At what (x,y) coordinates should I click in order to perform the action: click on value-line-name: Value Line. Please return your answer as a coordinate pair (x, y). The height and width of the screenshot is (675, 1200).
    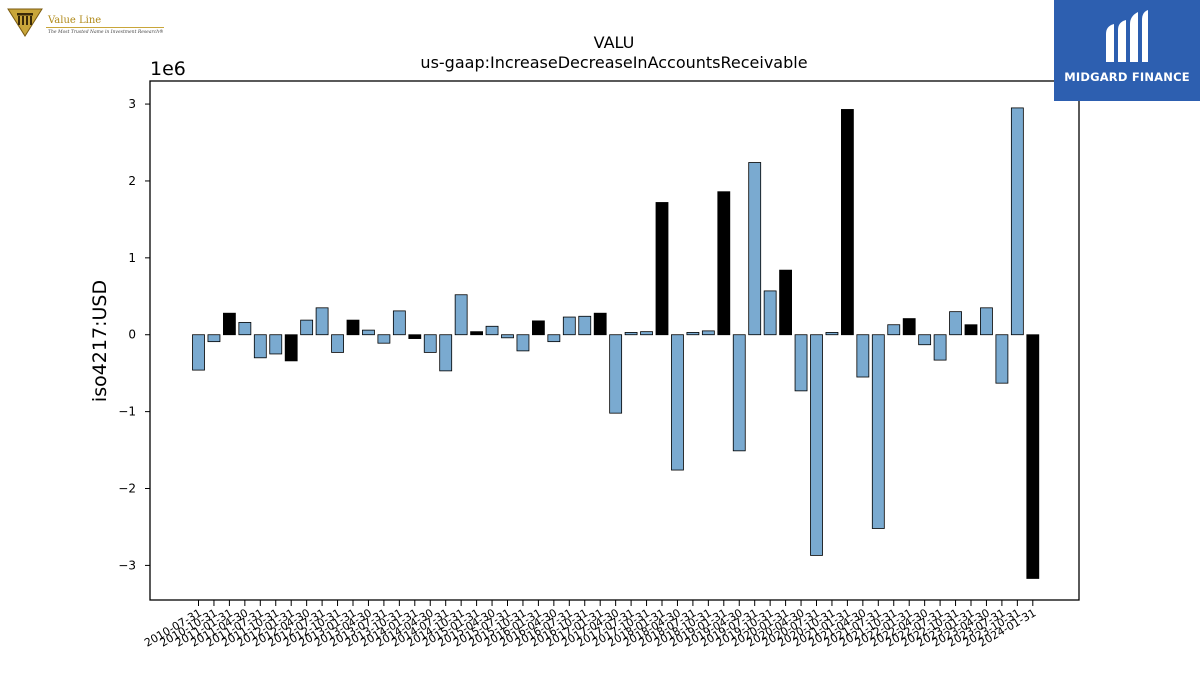
    Looking at the image, I should click on (75, 20).